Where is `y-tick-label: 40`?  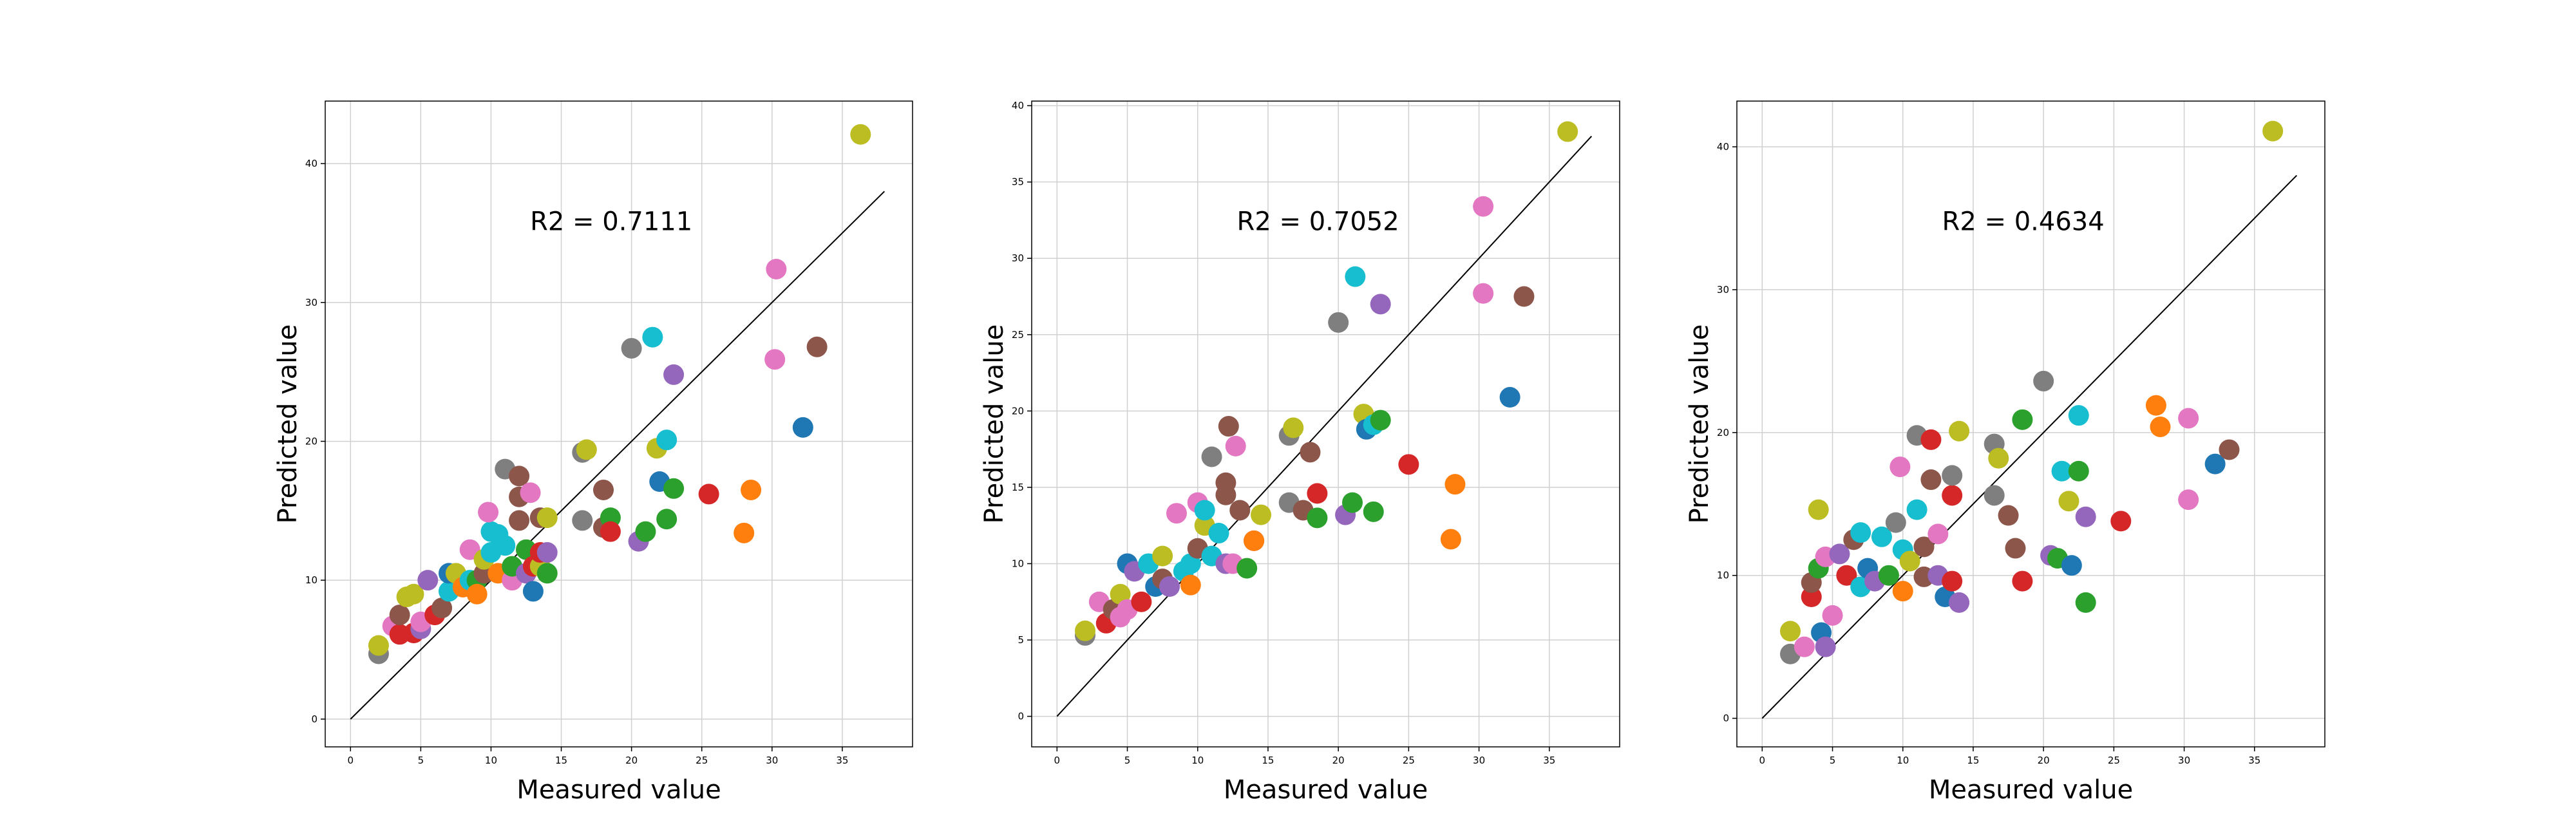
y-tick-label: 40 is located at coordinates (1018, 105).